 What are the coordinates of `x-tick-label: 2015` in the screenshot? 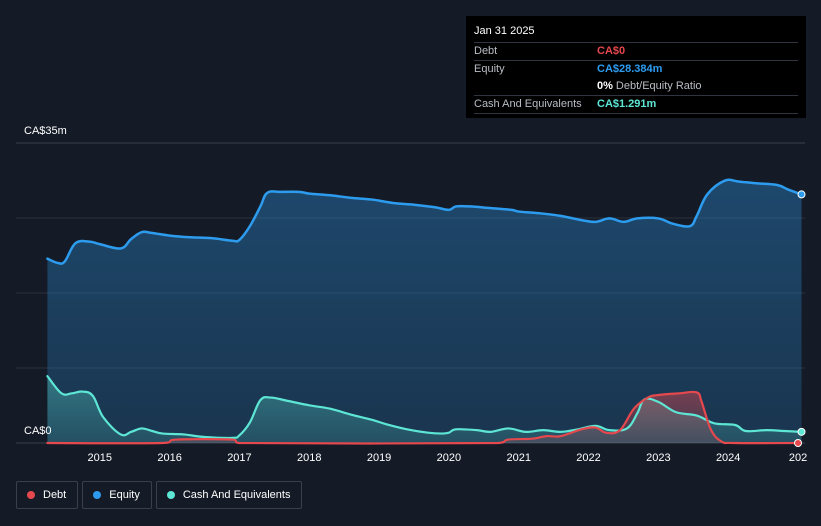 It's located at (100, 458).